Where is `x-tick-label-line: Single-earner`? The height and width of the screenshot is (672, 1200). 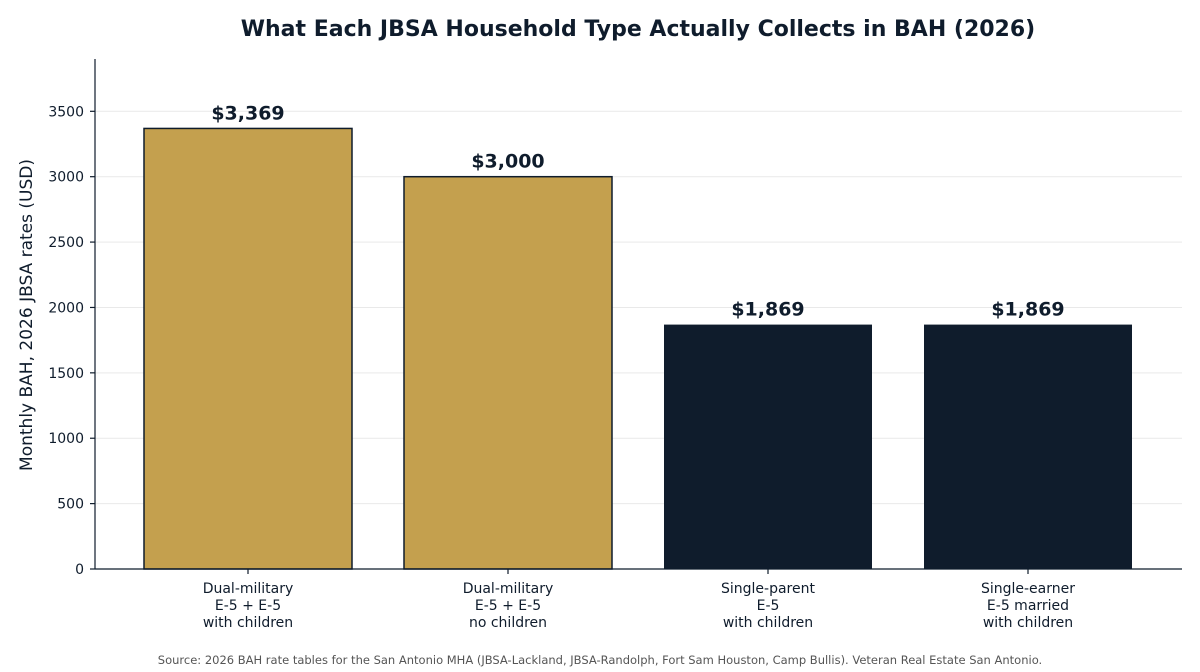
x-tick-label-line: Single-earner is located at coordinates (1028, 589).